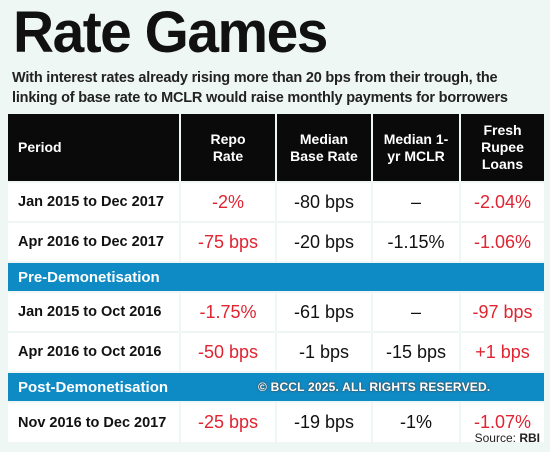 This screenshot has height=452, width=550. What do you see at coordinates (227, 421) in the screenshot?
I see `repo-rate-cell: -25 bps` at bounding box center [227, 421].